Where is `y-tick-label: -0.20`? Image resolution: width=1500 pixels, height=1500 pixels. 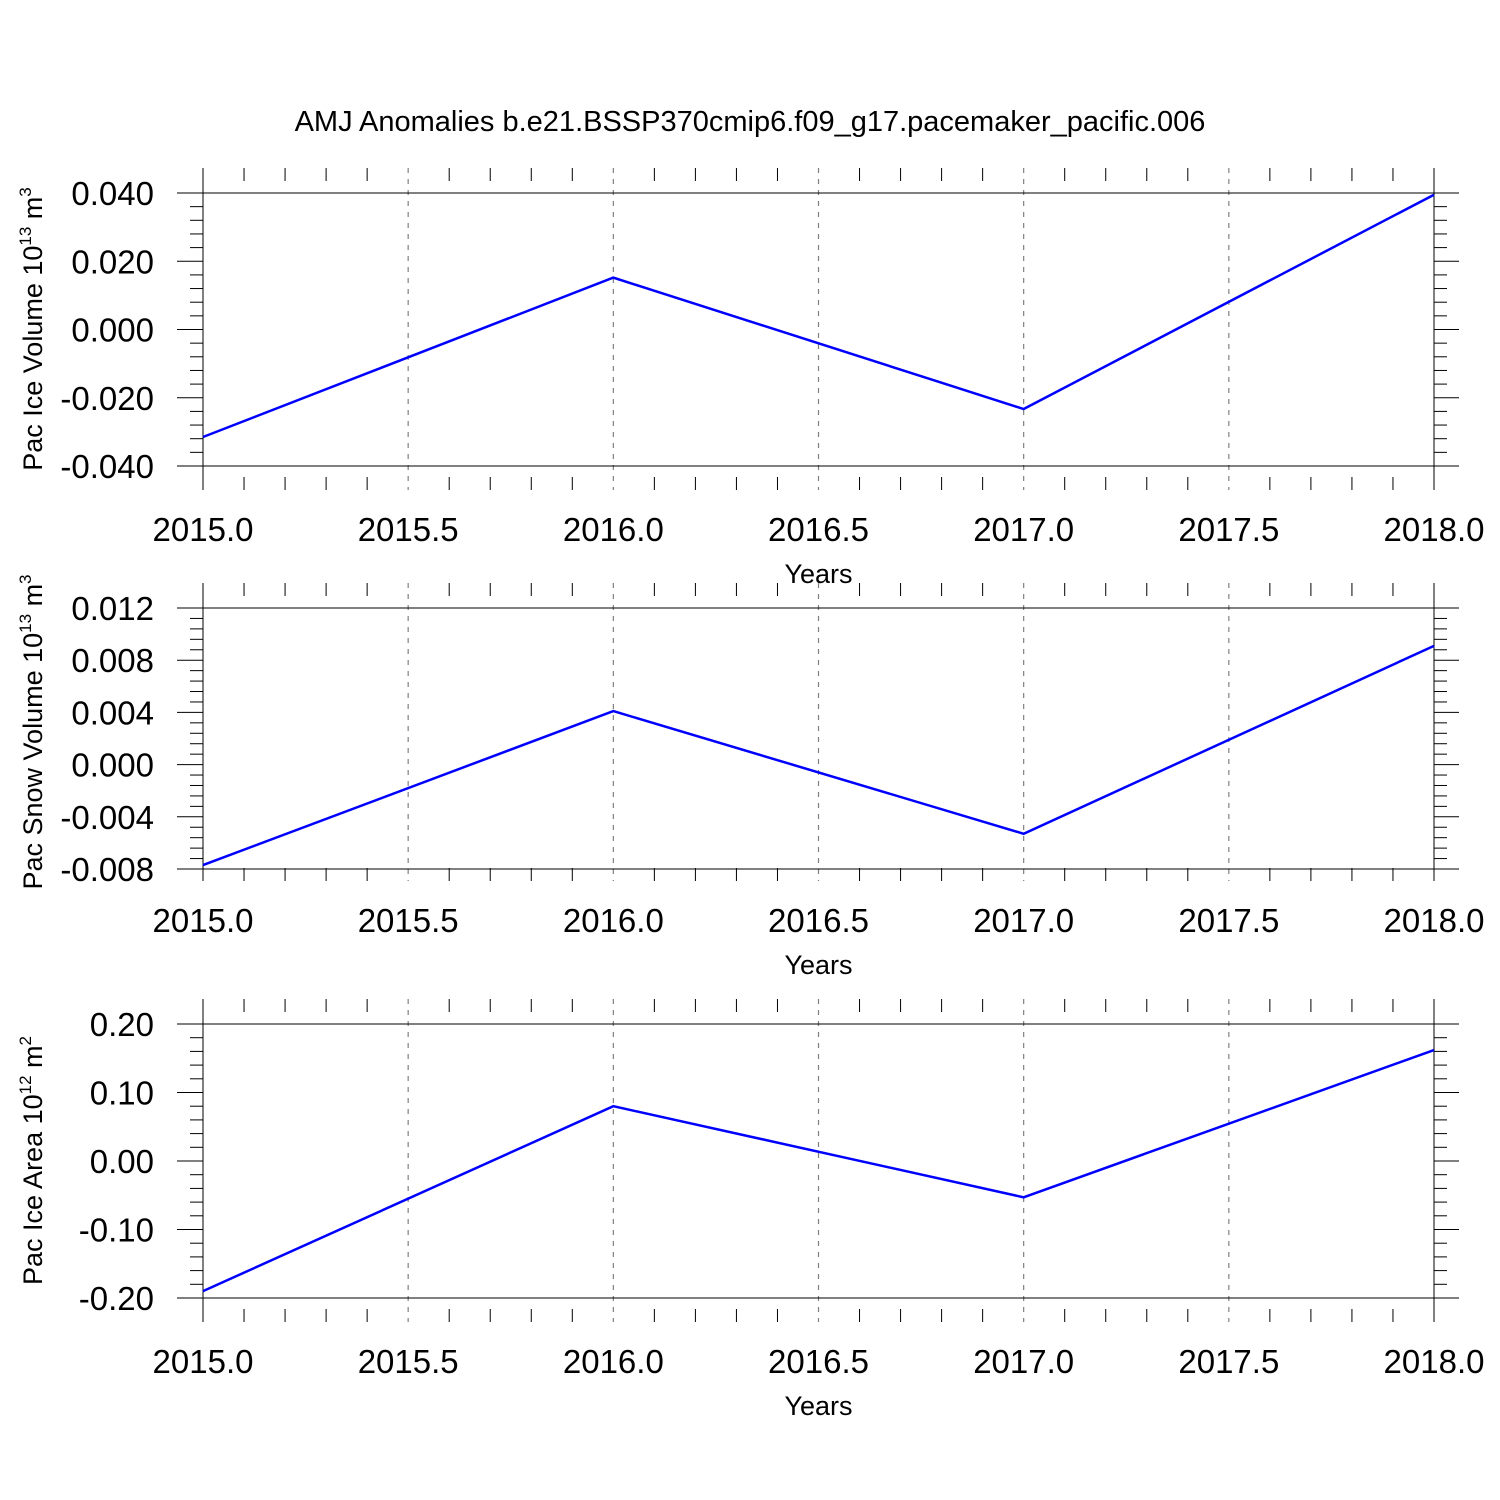 y-tick-label: -0.20 is located at coordinates (116, 1298).